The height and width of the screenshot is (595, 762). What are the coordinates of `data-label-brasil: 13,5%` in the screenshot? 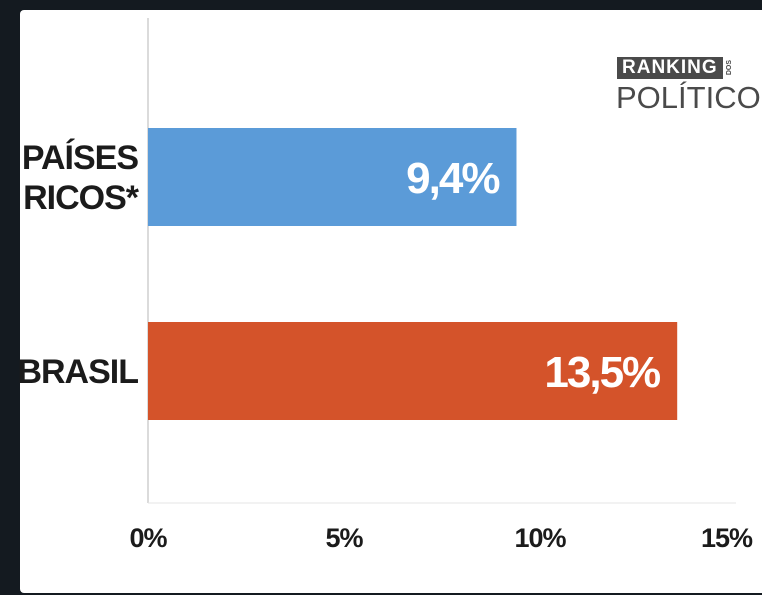 It's located at (602, 372).